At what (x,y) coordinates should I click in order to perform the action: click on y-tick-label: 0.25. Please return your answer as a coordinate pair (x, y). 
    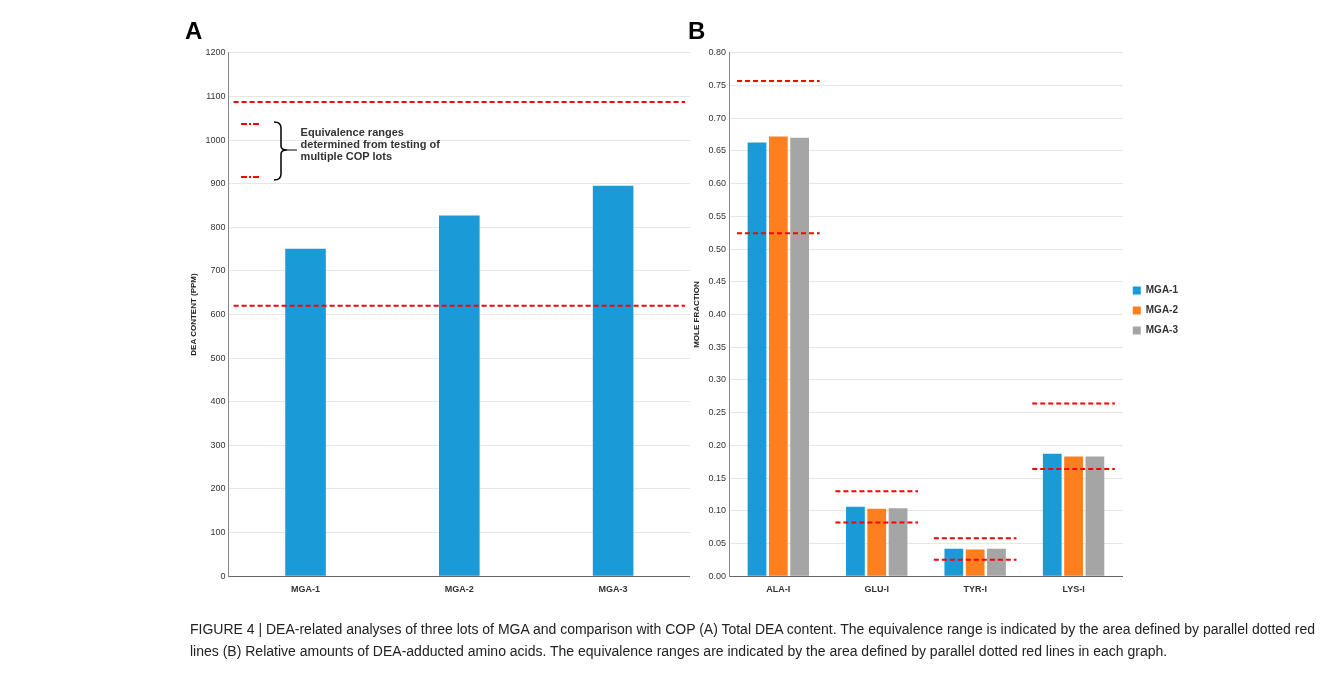
    Looking at the image, I should click on (717, 412).